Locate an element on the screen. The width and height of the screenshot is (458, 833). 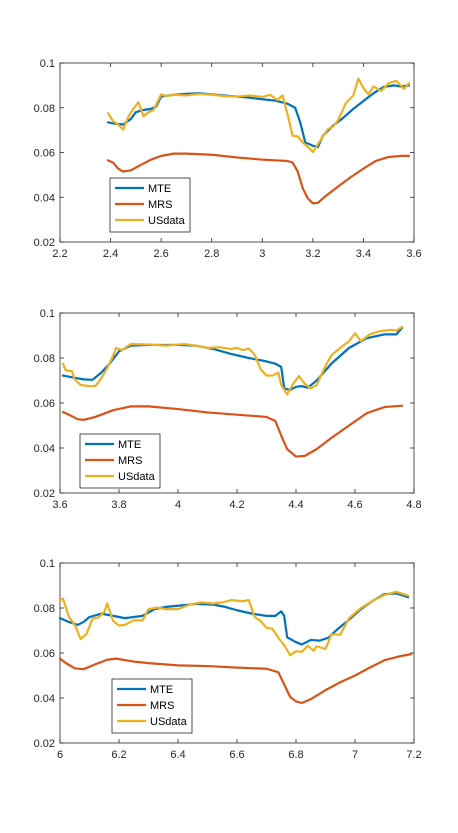
x-tick-label: 4.6 is located at coordinates (354, 505).